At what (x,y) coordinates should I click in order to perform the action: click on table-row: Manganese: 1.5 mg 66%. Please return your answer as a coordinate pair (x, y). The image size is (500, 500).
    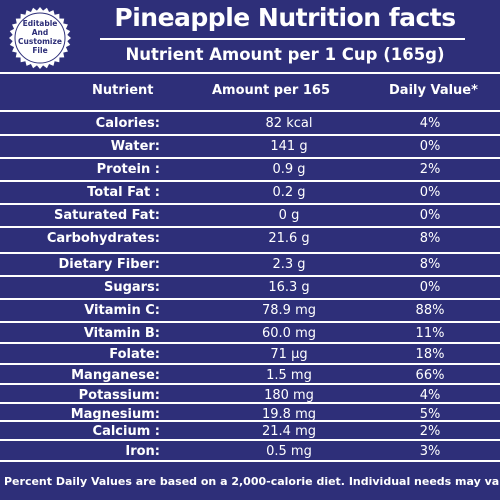
    Looking at the image, I should click on (250, 376).